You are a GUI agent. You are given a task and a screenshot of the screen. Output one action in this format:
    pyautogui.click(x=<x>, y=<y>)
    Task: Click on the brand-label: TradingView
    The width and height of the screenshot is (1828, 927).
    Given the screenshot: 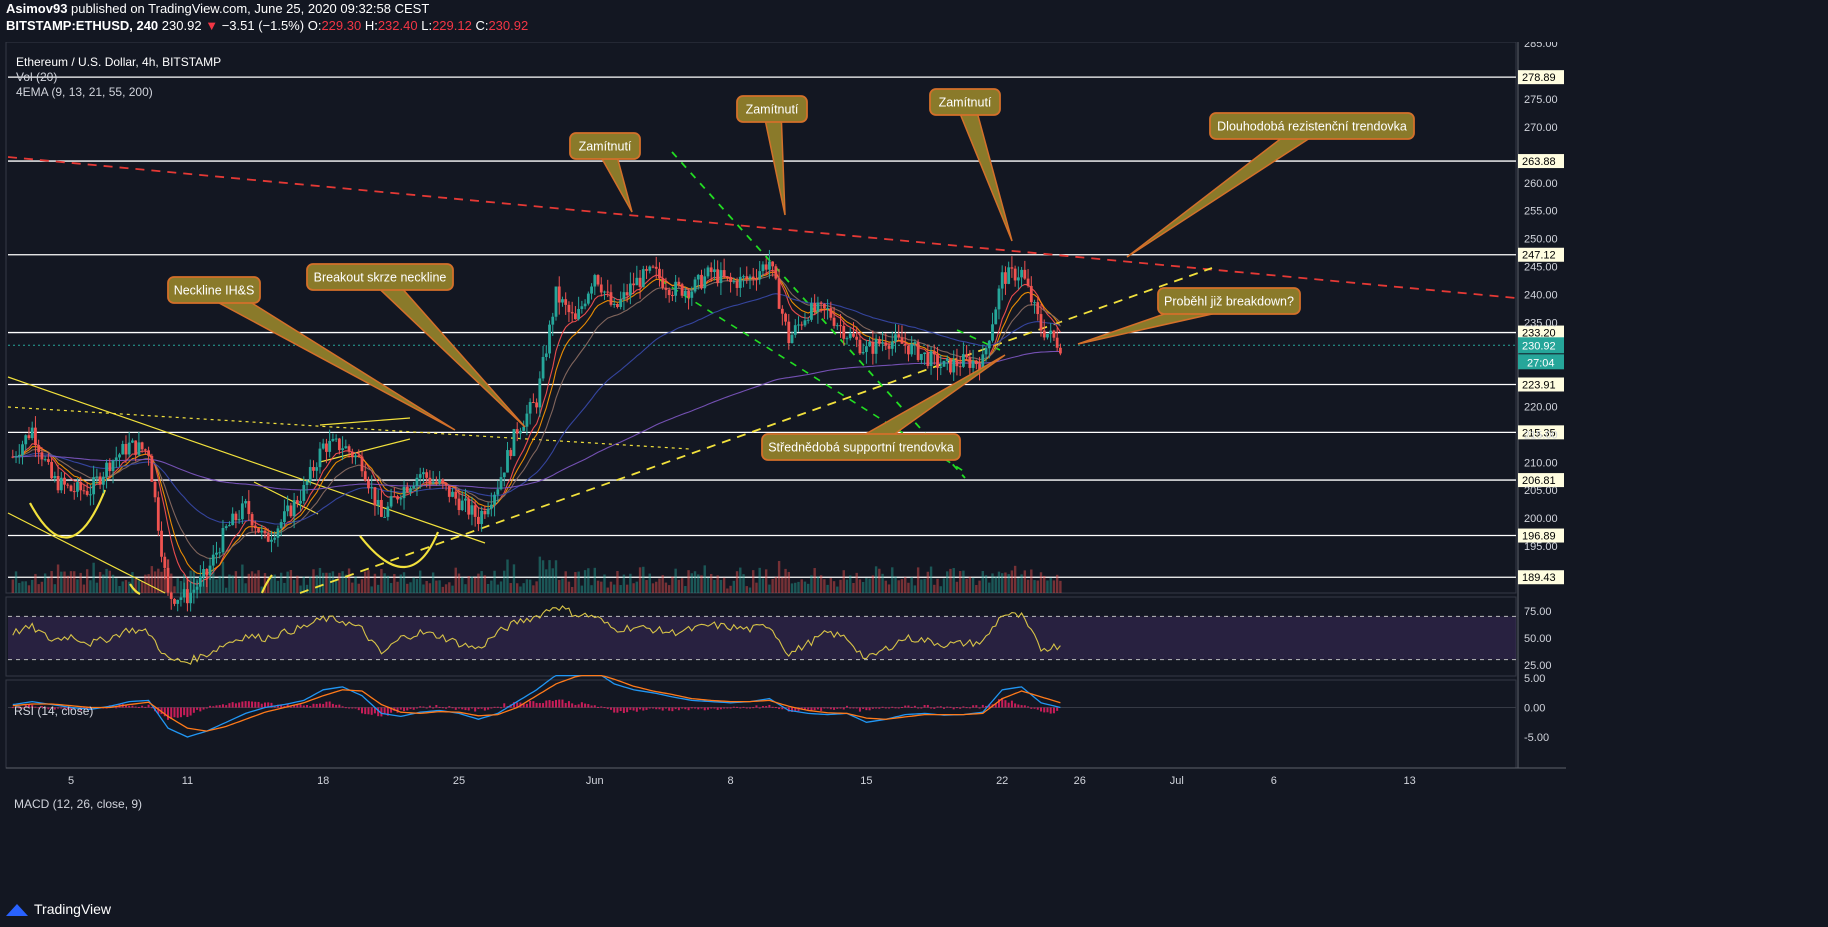 What is the action you would take?
    pyautogui.click(x=73, y=909)
    